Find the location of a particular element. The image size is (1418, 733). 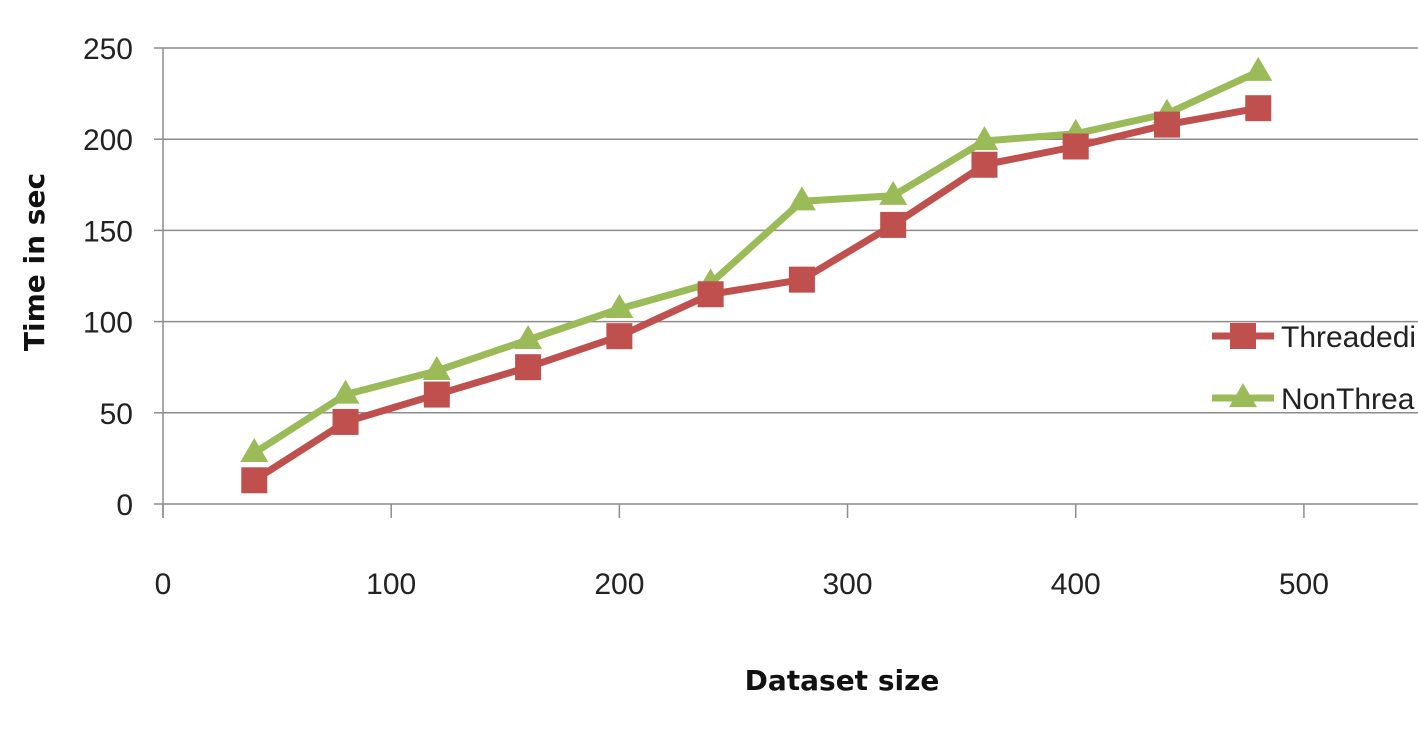

x-axis-title: Dataset size is located at coordinates (842, 680).